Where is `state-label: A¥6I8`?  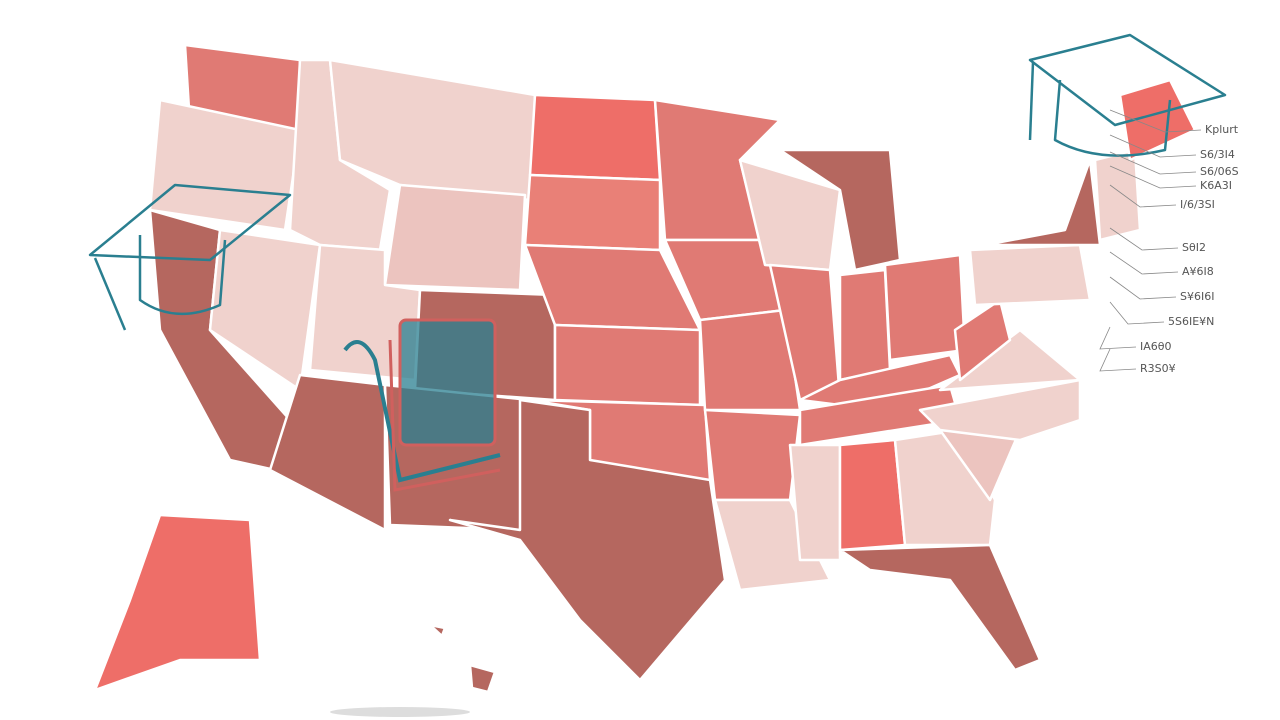 state-label: A¥6I8 is located at coordinates (1198, 271).